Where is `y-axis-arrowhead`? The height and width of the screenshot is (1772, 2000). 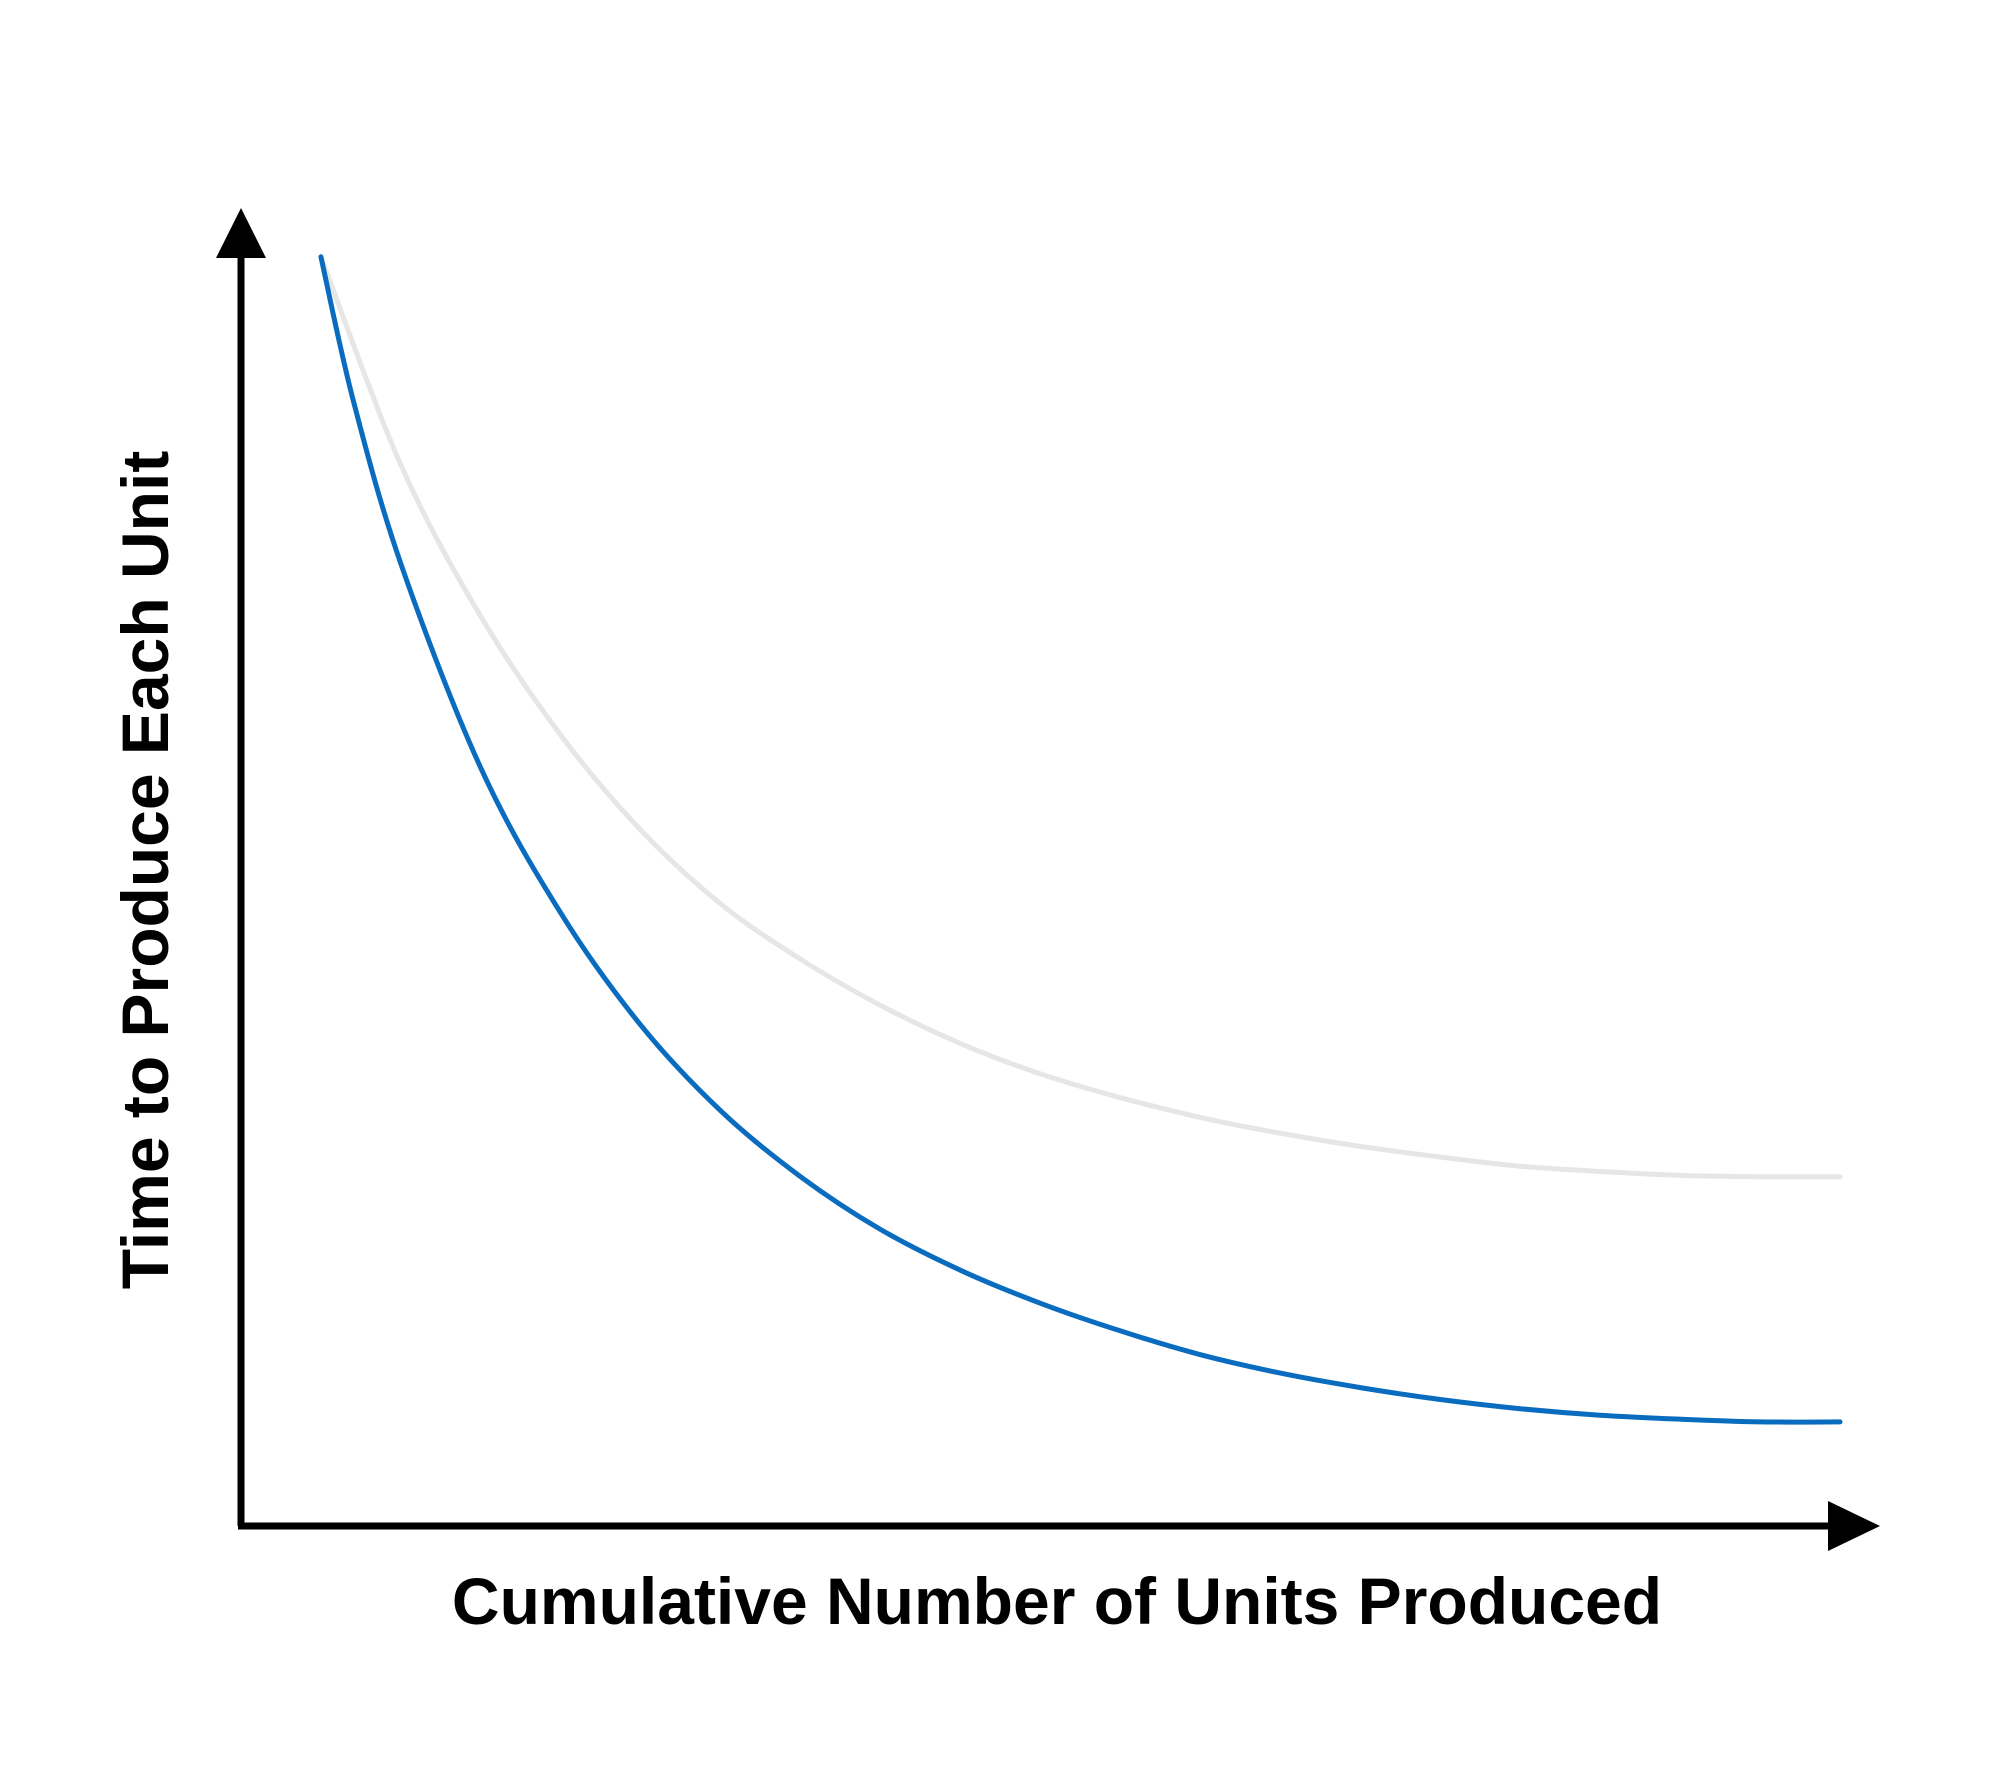
y-axis-arrowhead is located at coordinates (241, 233).